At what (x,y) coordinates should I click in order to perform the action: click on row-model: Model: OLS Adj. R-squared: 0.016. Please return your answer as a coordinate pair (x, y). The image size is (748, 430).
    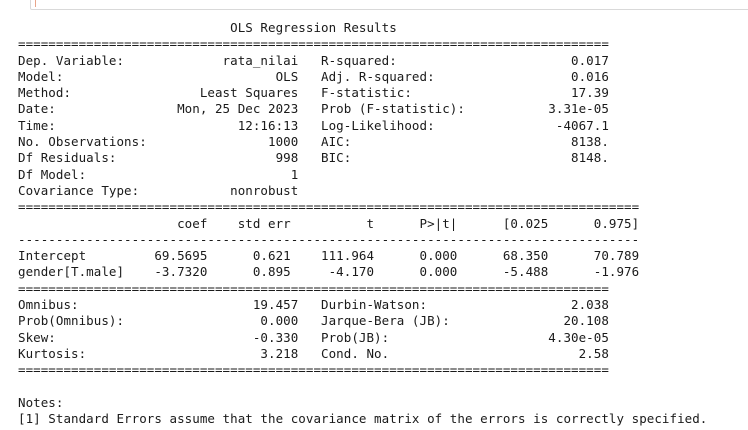
    Looking at the image, I should click on (313, 76).